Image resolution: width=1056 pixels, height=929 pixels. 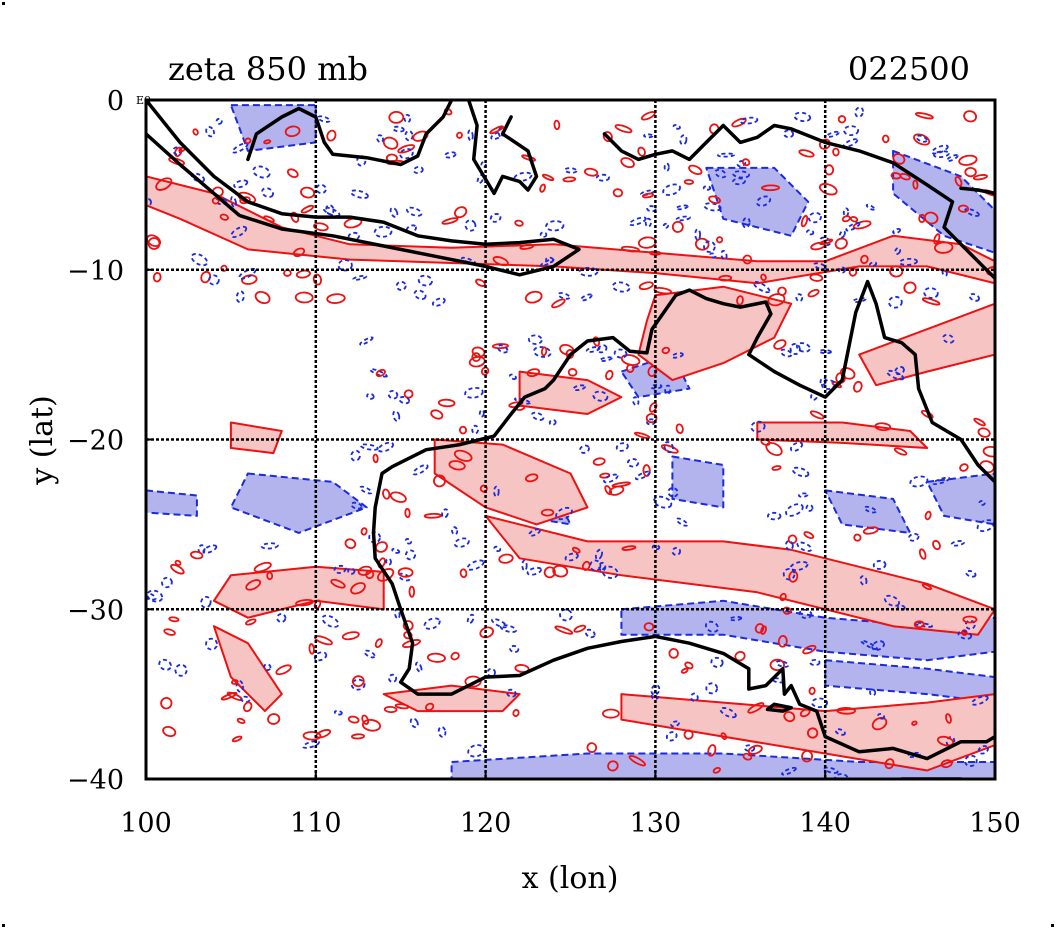 I want to click on corner-mark-tl, so click(x=3, y=3).